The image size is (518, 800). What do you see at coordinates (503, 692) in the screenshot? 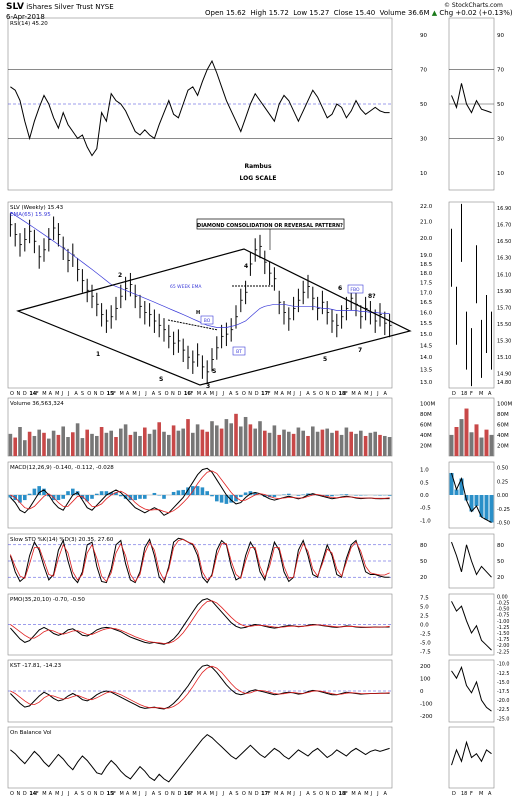
I see `kst-inset-y-tick: -17.5` at bounding box center [503, 692].